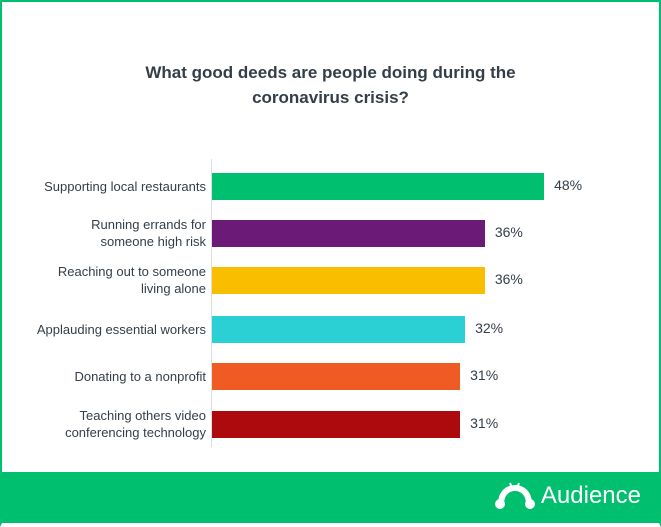 Image resolution: width=661 pixels, height=527 pixels. Describe the element at coordinates (590, 495) in the screenshot. I see `brand-name: Audience` at that location.